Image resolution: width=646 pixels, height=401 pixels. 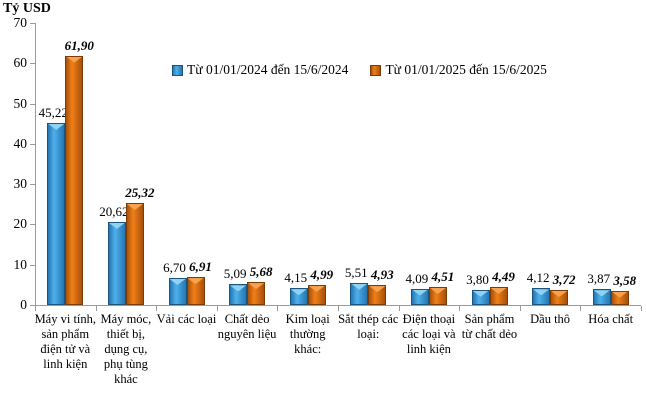 I want to click on bar-value-label: 5,09, so click(x=235, y=274).